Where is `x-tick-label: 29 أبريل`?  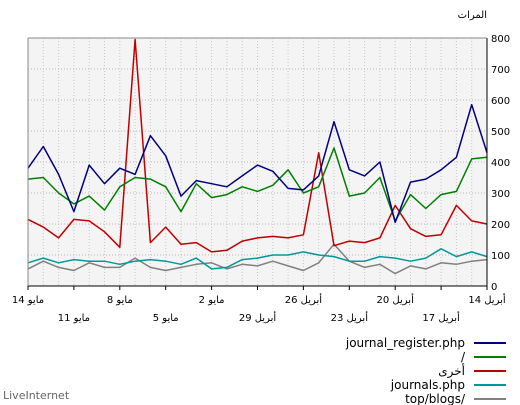 x-tick-label: 29 أبريل is located at coordinates (258, 317).